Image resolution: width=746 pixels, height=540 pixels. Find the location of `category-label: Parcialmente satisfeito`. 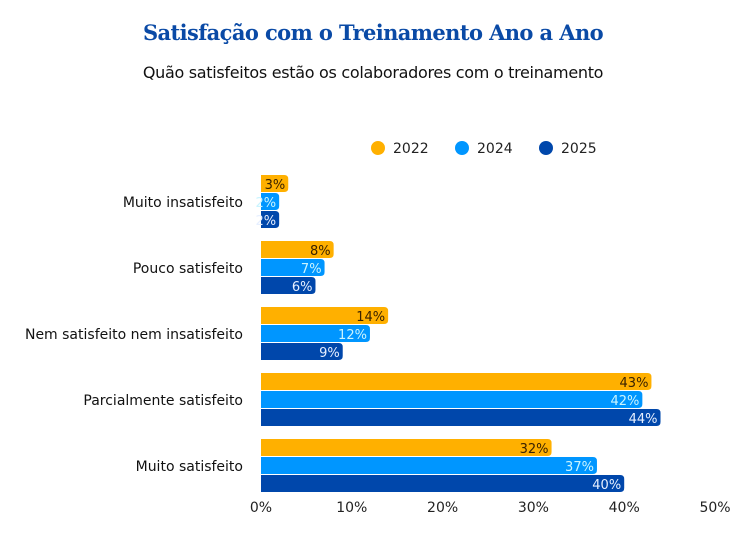

category-label: Parcialmente satisfeito is located at coordinates (163, 401).